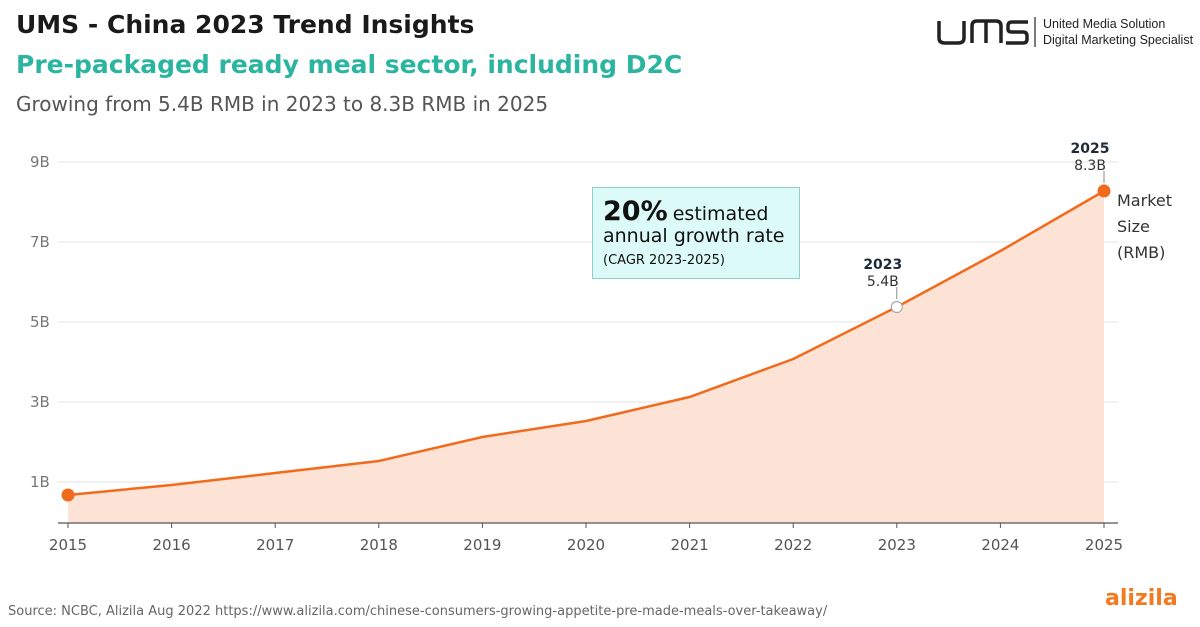  What do you see at coordinates (1144, 200) in the screenshot?
I see `market-label-line1: Market` at bounding box center [1144, 200].